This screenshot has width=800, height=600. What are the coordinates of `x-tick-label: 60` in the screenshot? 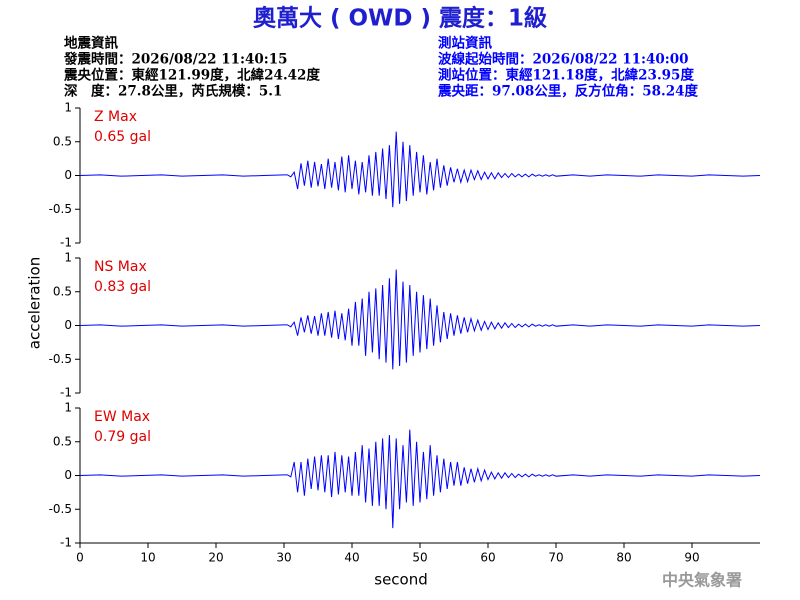 It's located at (487, 558).